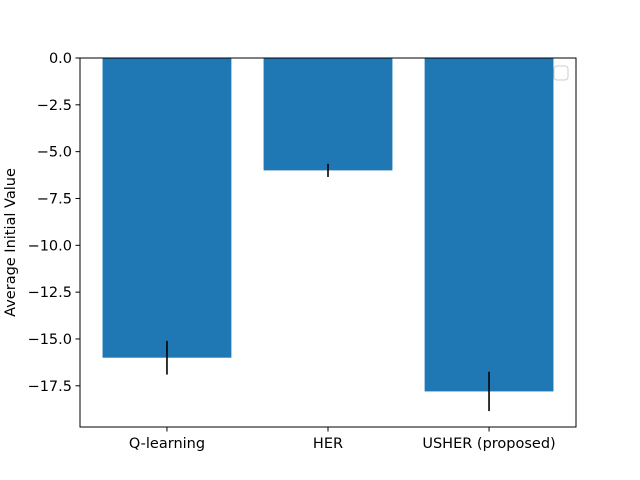 This screenshot has width=640, height=480. I want to click on x-tick-label: USHER (proposed), so click(488, 444).